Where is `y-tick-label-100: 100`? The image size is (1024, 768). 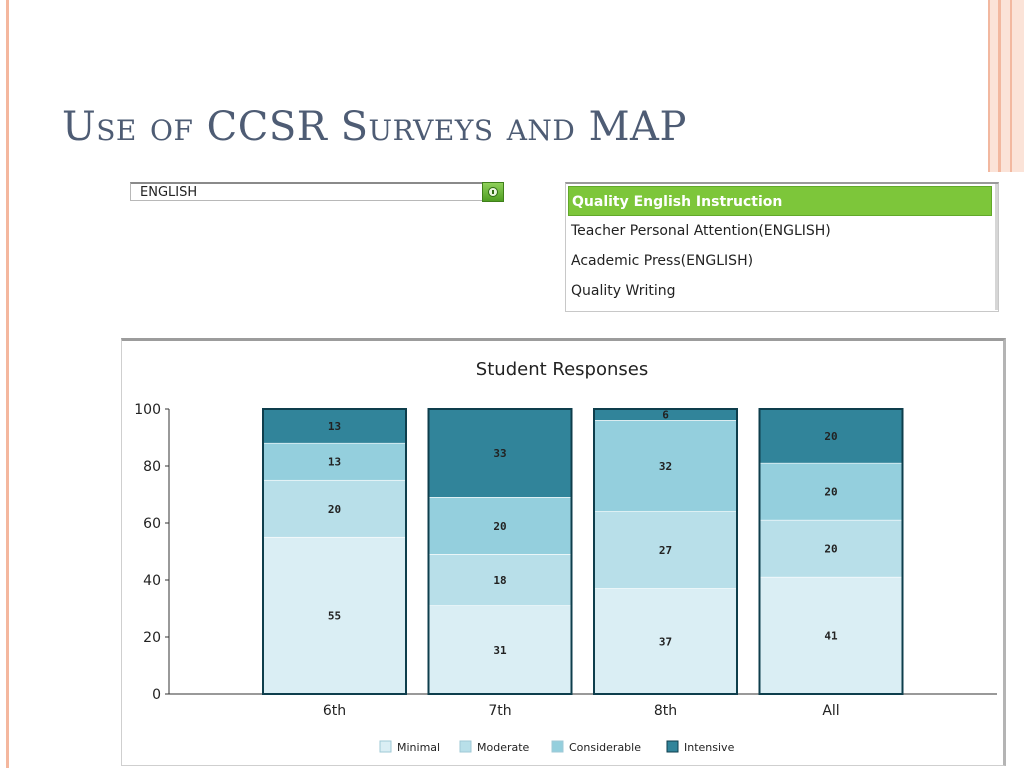 y-tick-label-100: 100 is located at coordinates (147, 410).